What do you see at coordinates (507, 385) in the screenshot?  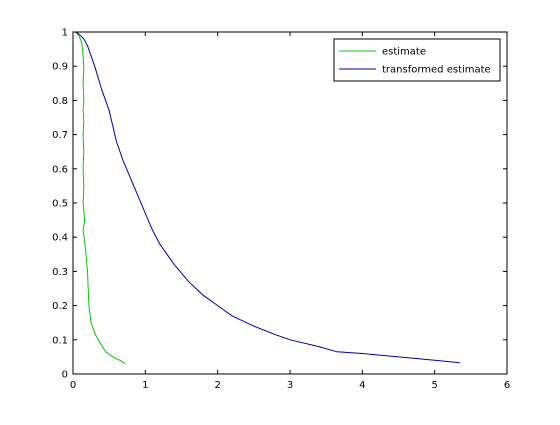 I see `x-tick-label: 6` at bounding box center [507, 385].